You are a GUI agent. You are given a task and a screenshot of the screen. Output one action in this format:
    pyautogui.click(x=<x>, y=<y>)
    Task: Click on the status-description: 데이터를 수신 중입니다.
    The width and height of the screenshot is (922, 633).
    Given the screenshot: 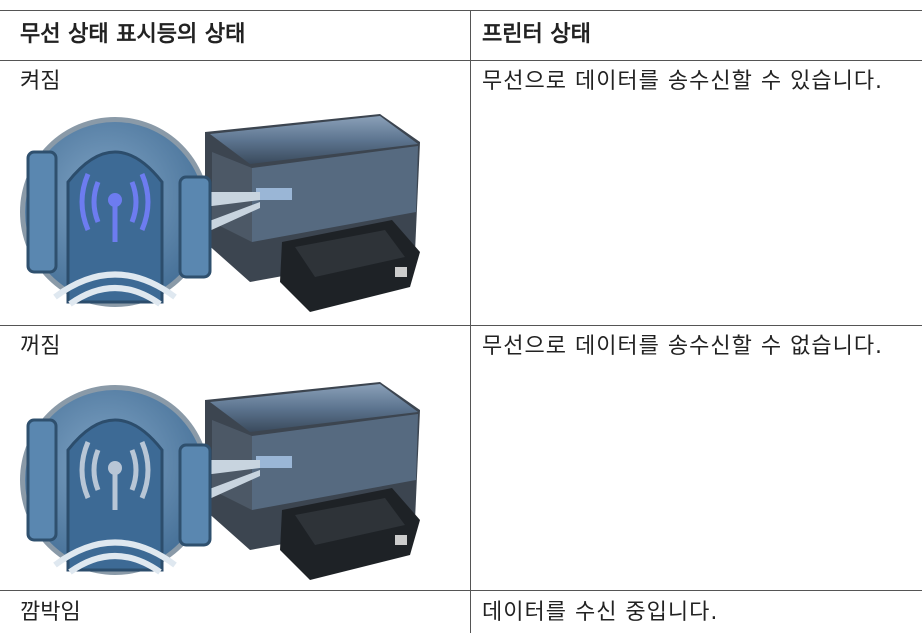 What is the action you would take?
    pyautogui.click(x=600, y=612)
    